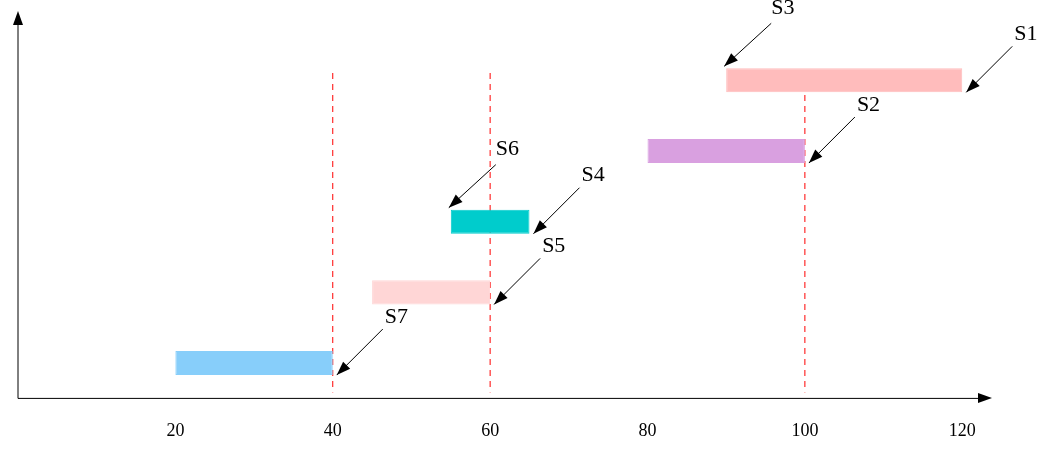 The image size is (1044, 464). Describe the element at coordinates (868, 103) in the screenshot. I see `annotation: S2` at that location.